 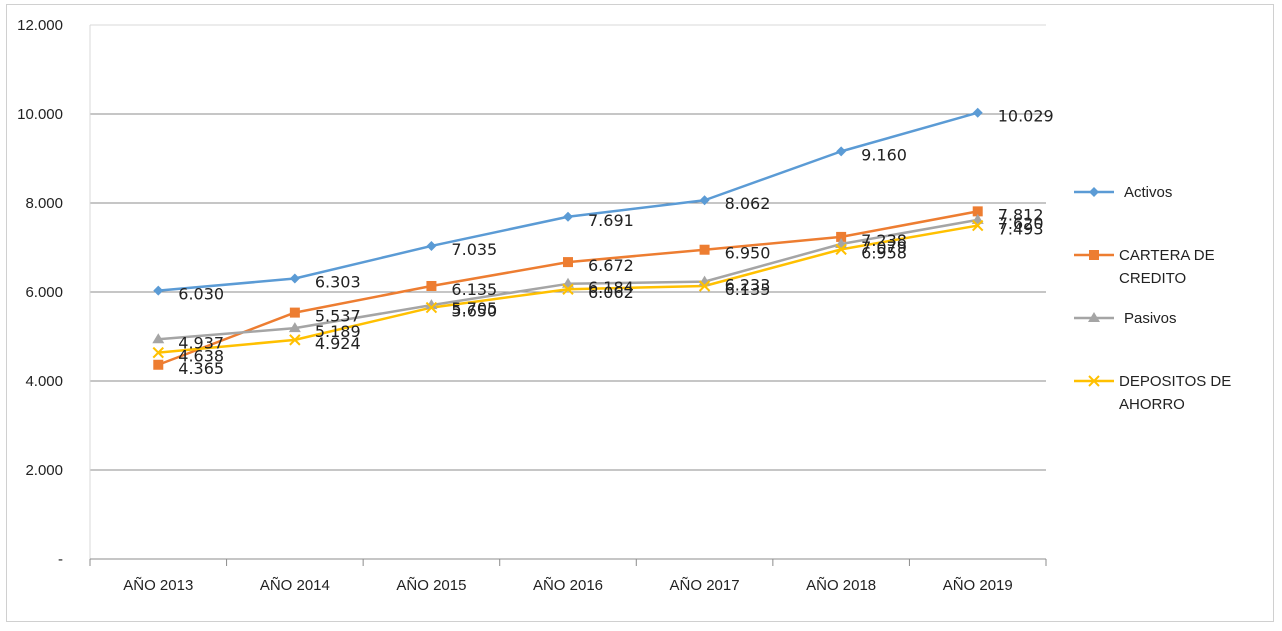 What do you see at coordinates (1152, 278) in the screenshot?
I see `legend-label: CREDITO` at bounding box center [1152, 278].